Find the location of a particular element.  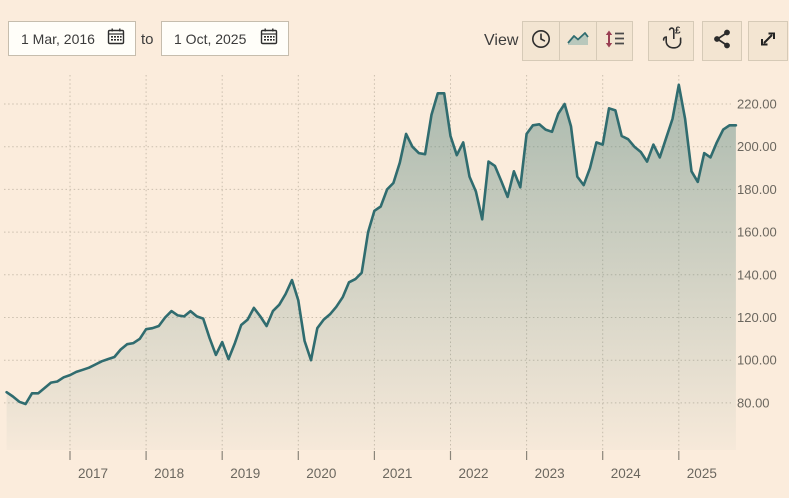

x-axis-label: 2025 is located at coordinates (702, 473).